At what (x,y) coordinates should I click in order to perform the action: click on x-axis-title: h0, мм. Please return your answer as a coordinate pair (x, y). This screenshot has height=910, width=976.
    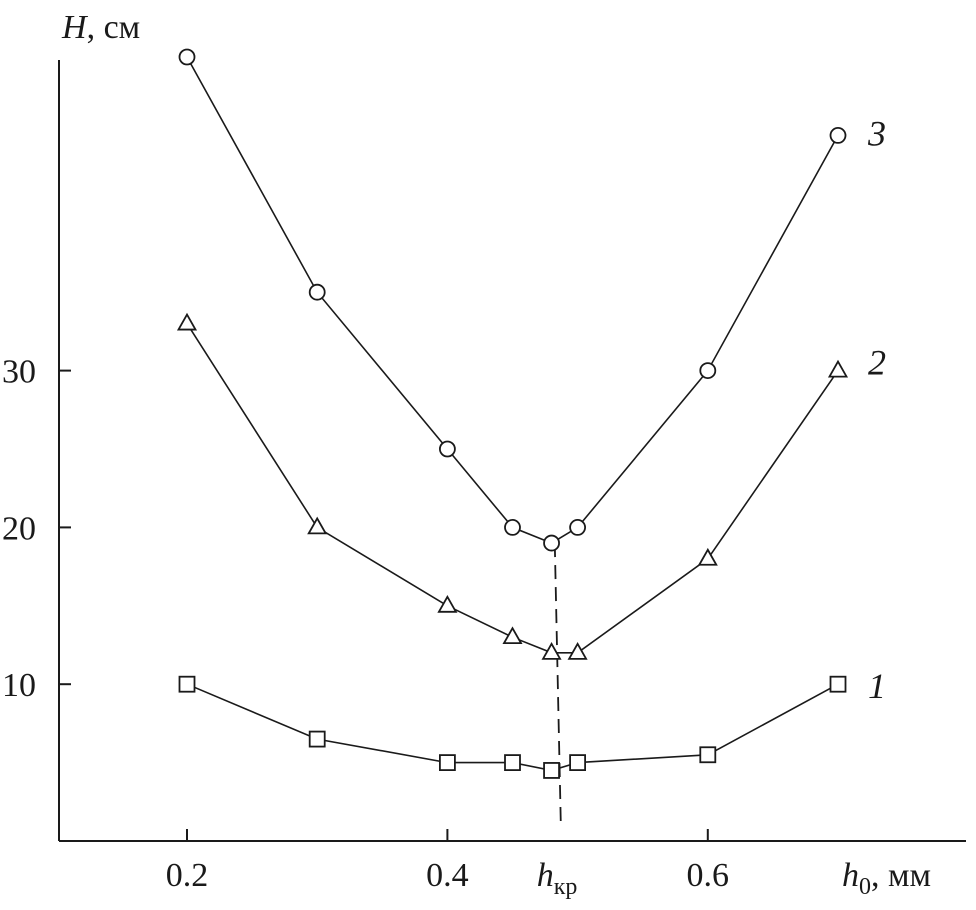
    Looking at the image, I should click on (886, 878).